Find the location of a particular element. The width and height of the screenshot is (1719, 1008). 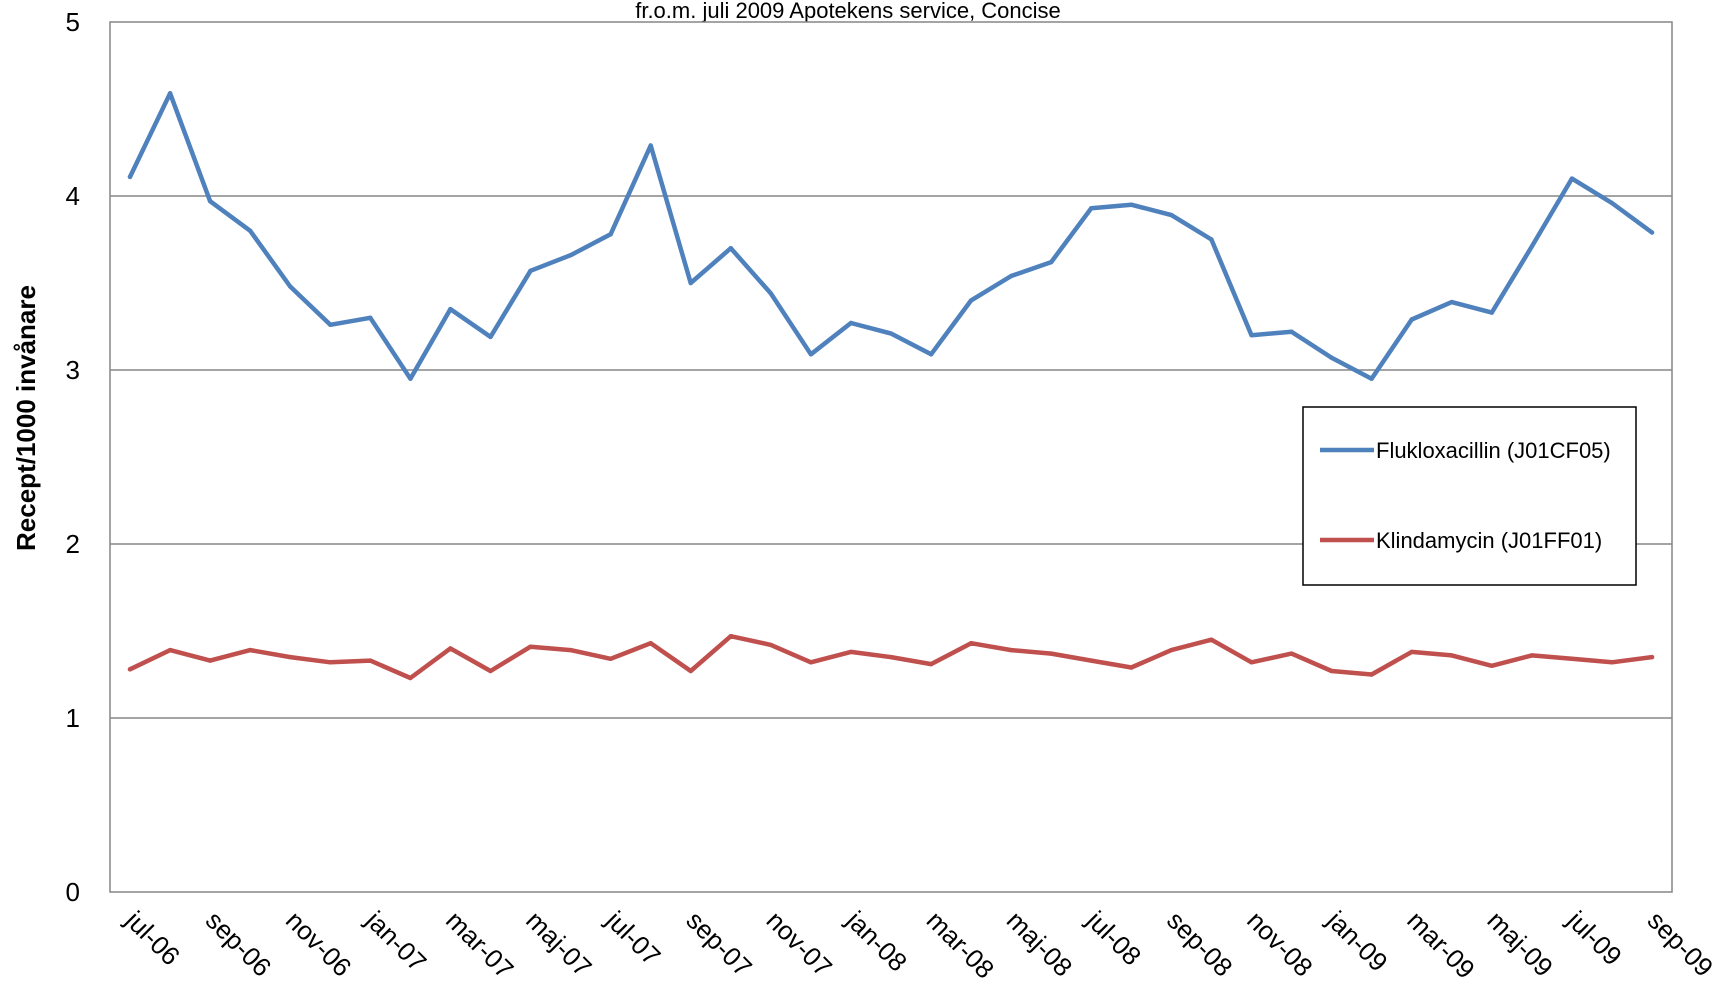

x-tick-label: maj-09 is located at coordinates (1520, 943).